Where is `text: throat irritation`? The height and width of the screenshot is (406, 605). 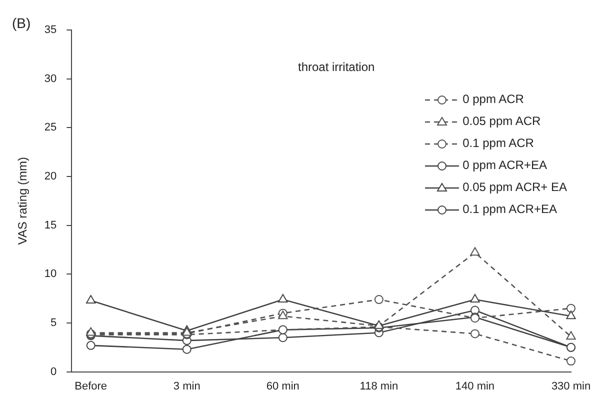 text: throat irritation is located at coordinates (336, 67).